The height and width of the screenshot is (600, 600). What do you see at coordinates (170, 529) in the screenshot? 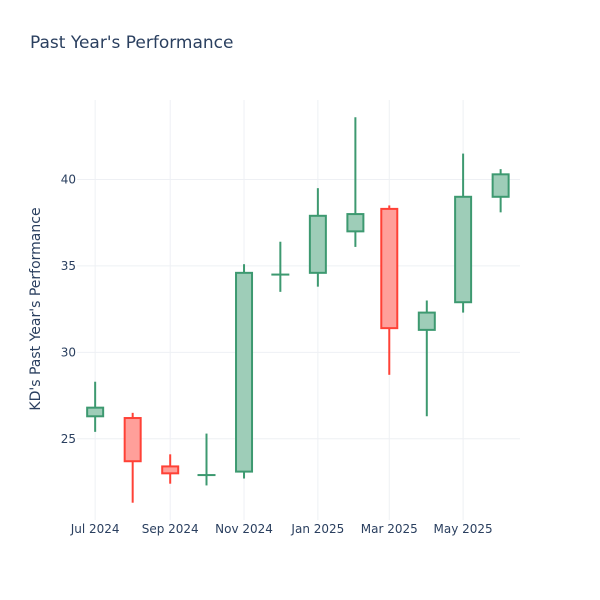
I see `x-tick-label: Sep 2024` at bounding box center [170, 529].